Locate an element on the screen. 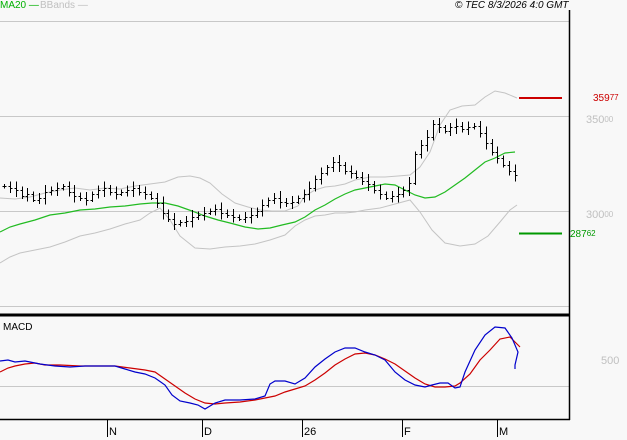  legend-bbands: BBands — is located at coordinates (64, 5).